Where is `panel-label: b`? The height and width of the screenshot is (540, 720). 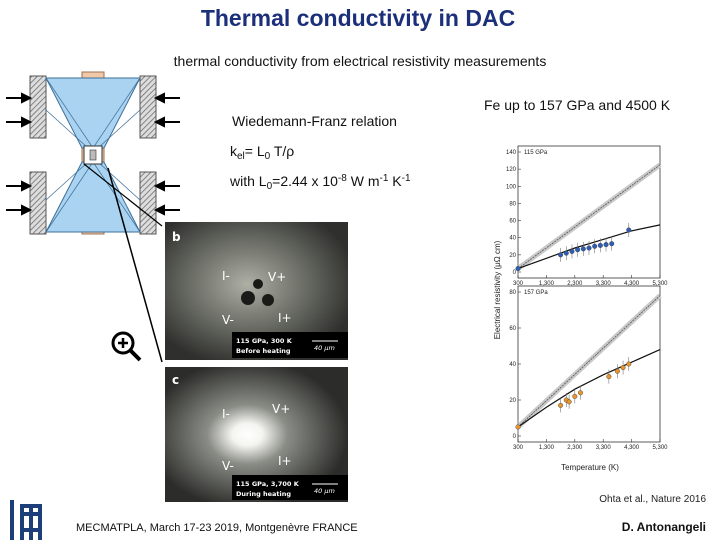 panel-label: b is located at coordinates (176, 237).